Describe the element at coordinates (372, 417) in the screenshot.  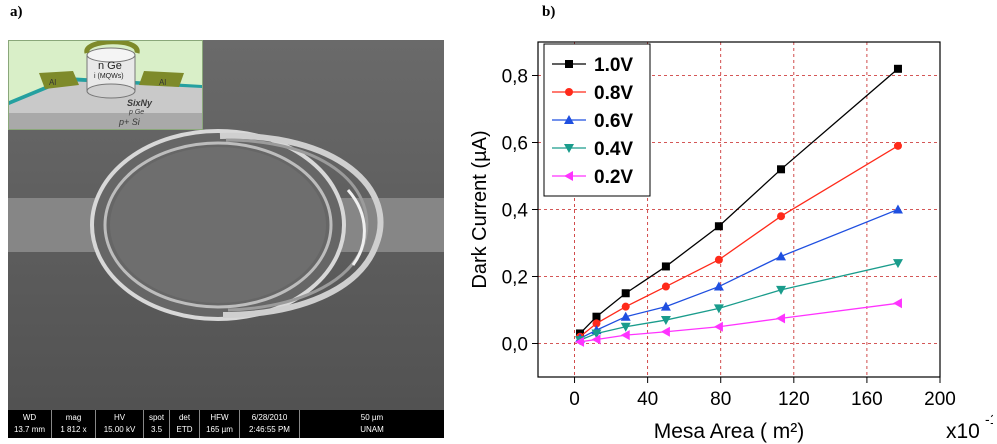
I see `scale-bar-label: 50 µm` at that location.